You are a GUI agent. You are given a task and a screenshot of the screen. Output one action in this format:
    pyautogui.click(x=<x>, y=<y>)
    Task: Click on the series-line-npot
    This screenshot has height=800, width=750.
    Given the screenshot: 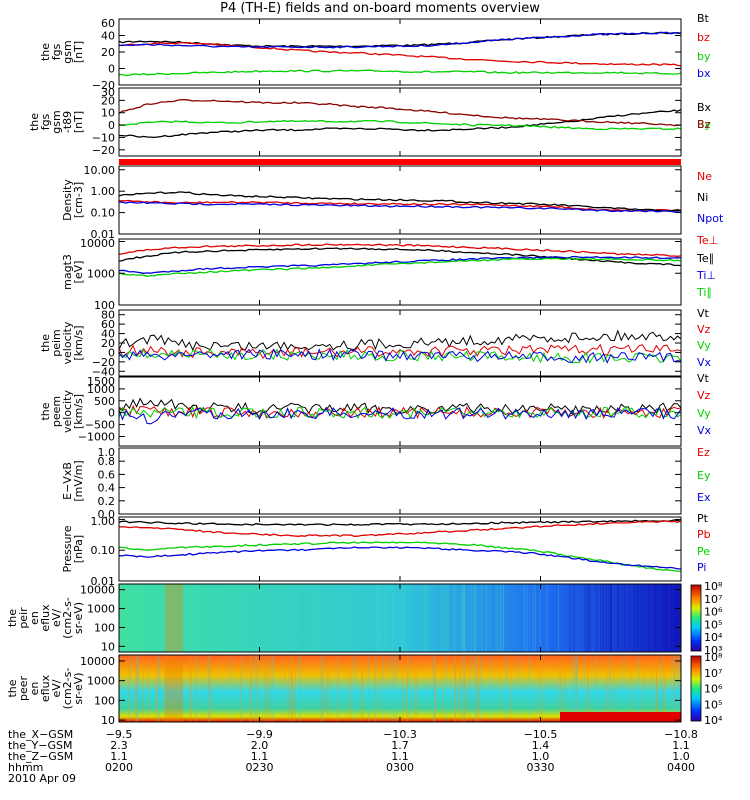 What is the action you would take?
    pyautogui.click(x=400, y=207)
    